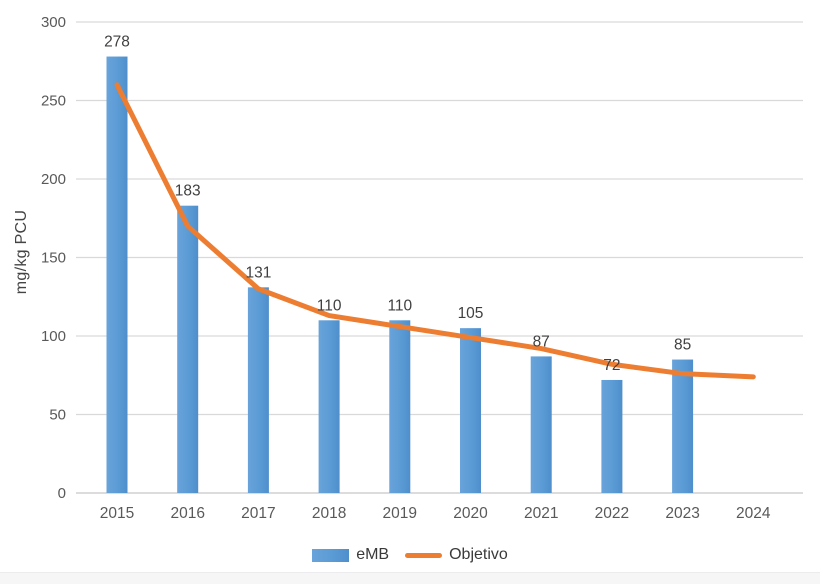 The width and height of the screenshot is (820, 584). What do you see at coordinates (117, 513) in the screenshot?
I see `x-tick-2015: 2015` at bounding box center [117, 513].